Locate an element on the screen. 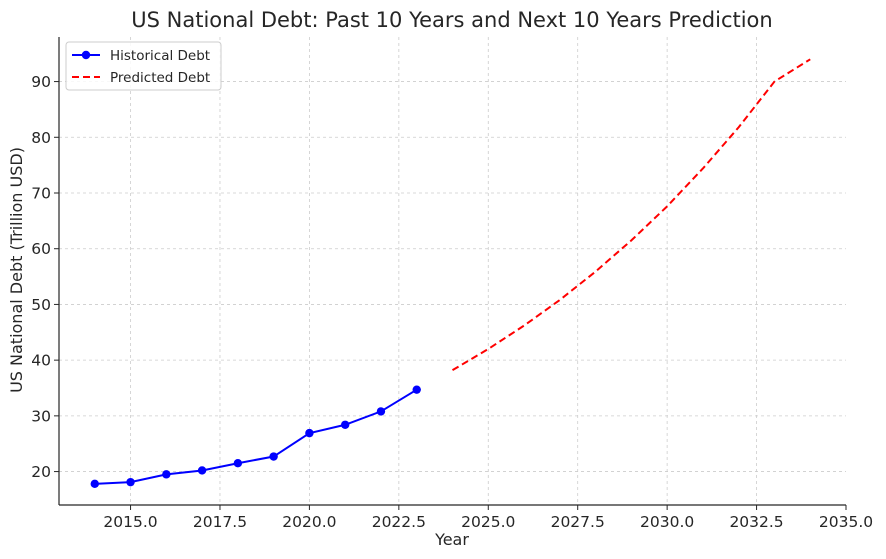 Image resolution: width=886 pixels, height=559 pixels. x-tick-label: 2030.0 is located at coordinates (667, 522).